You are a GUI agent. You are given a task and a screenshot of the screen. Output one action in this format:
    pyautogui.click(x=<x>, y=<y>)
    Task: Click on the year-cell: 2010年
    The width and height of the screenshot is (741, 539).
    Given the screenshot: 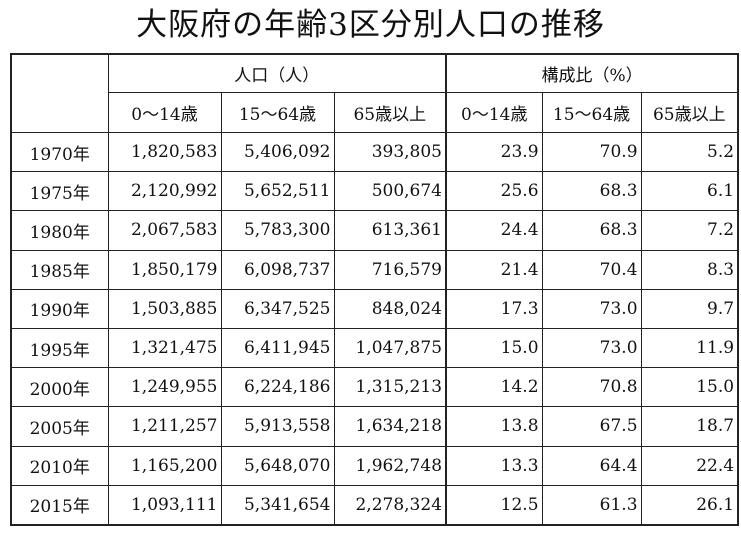 What is the action you would take?
    pyautogui.click(x=59, y=465)
    